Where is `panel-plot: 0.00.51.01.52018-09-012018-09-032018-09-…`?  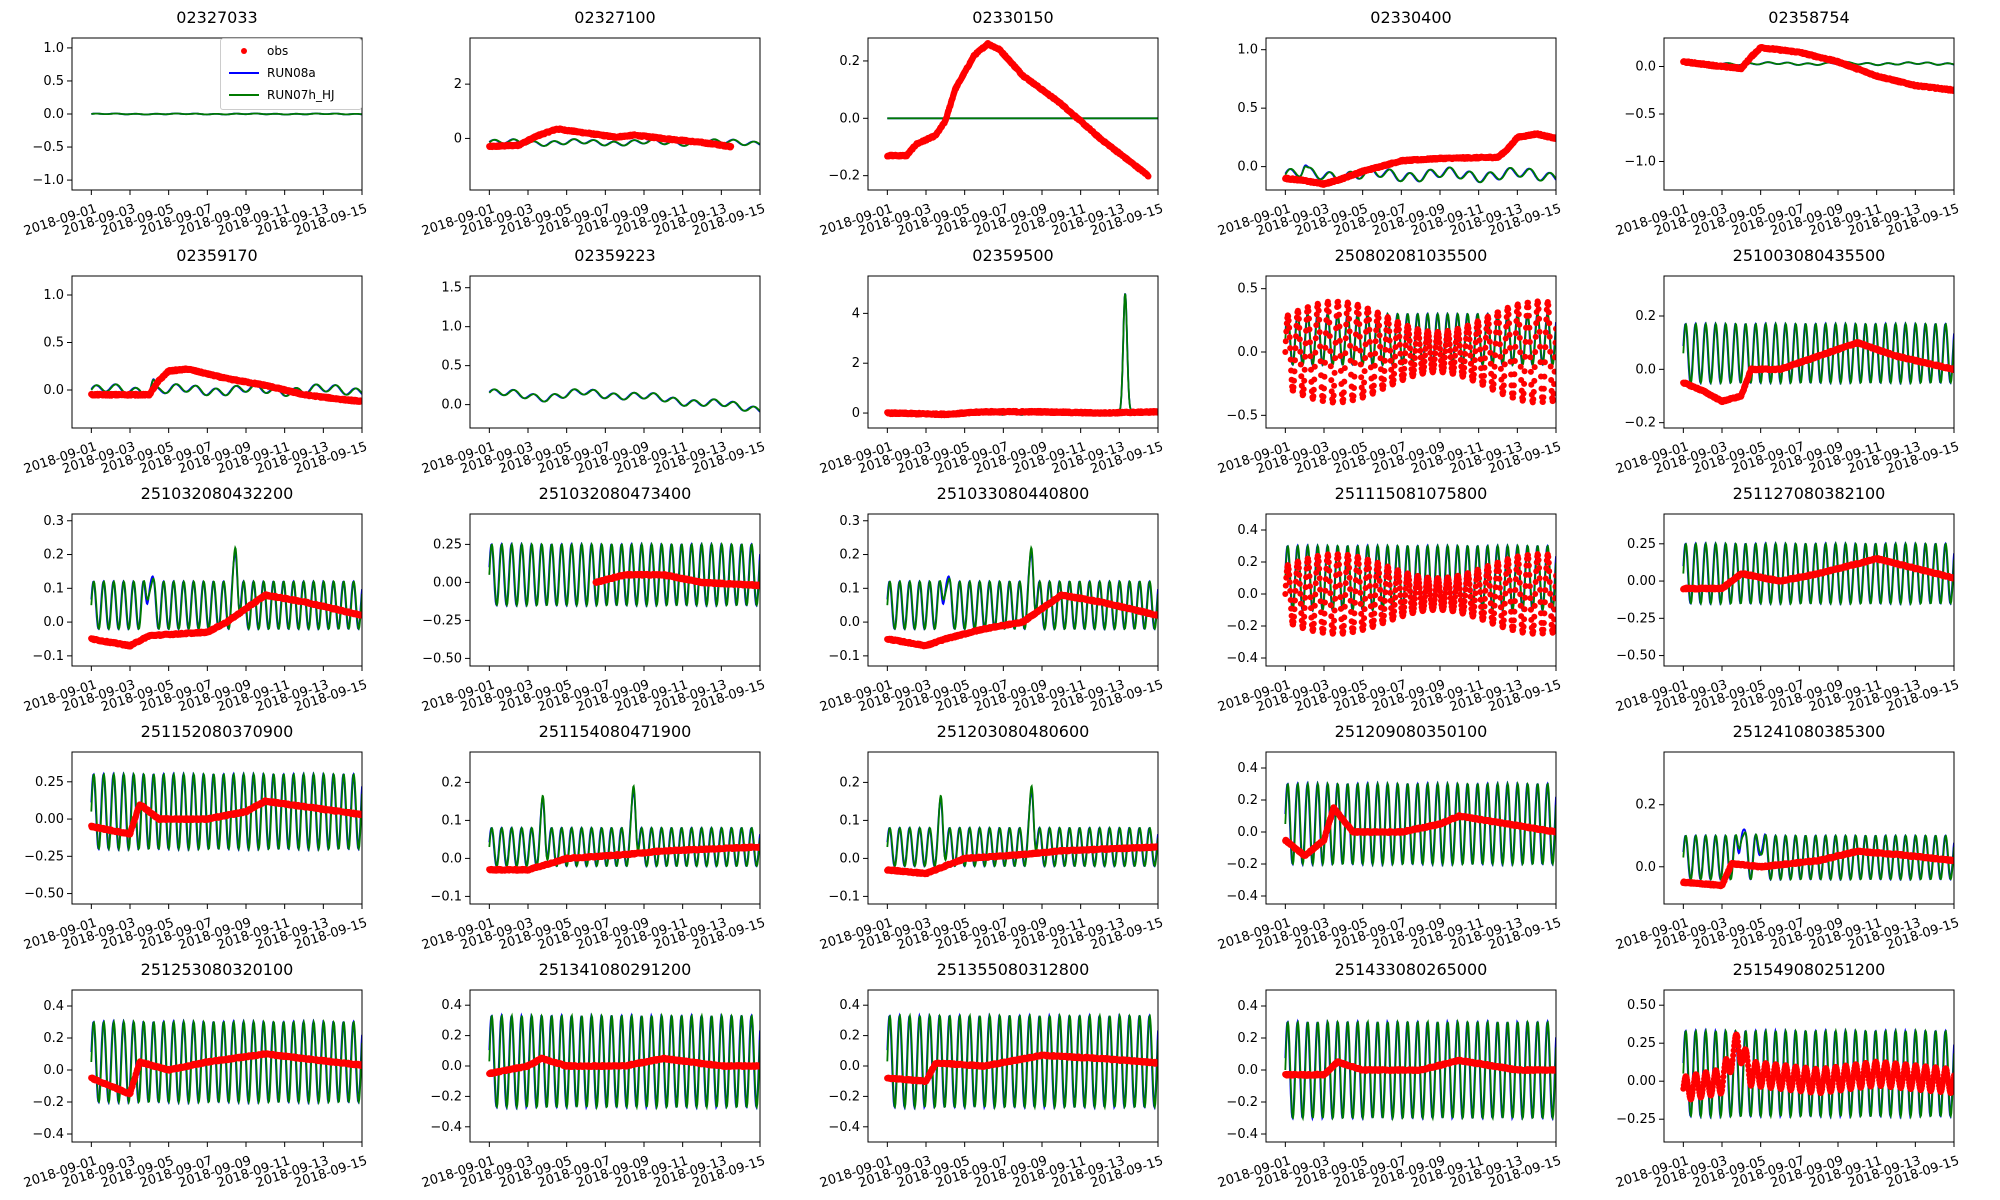 panel-plot: 0.00.51.01.52018-09-012018-09-032018-09-… is located at coordinates (593, 376).